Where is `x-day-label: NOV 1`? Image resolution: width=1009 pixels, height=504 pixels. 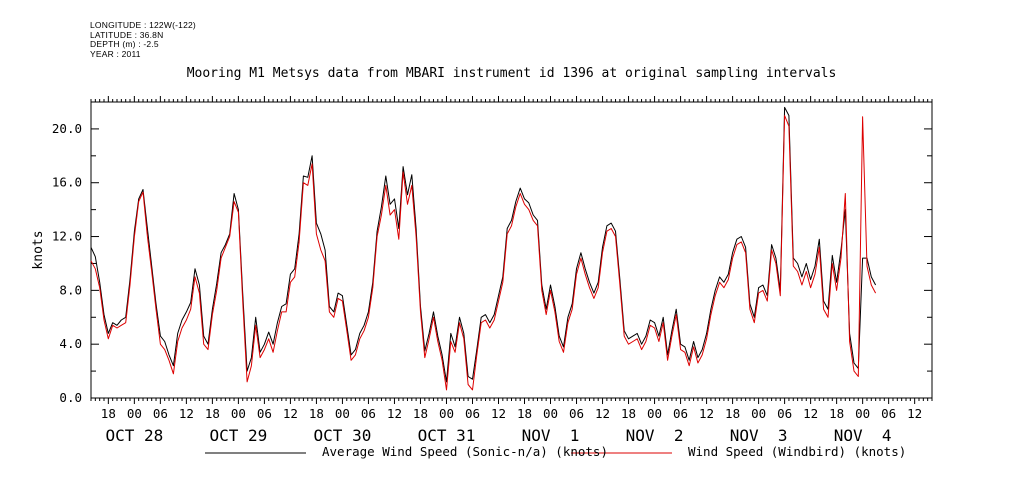 x-day-label: NOV 1 is located at coordinates (551, 435).